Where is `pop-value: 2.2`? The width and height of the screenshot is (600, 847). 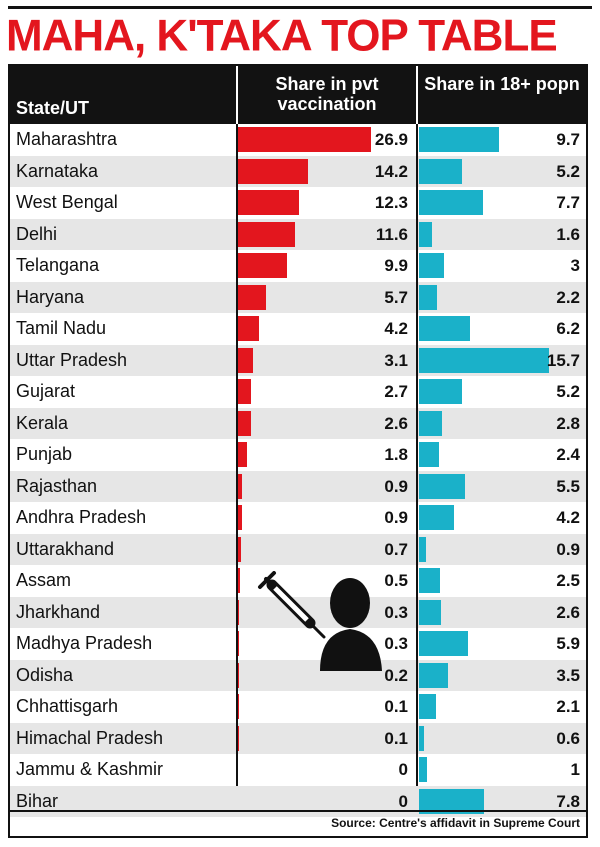
pop-value: 2.2 is located at coordinates (568, 297).